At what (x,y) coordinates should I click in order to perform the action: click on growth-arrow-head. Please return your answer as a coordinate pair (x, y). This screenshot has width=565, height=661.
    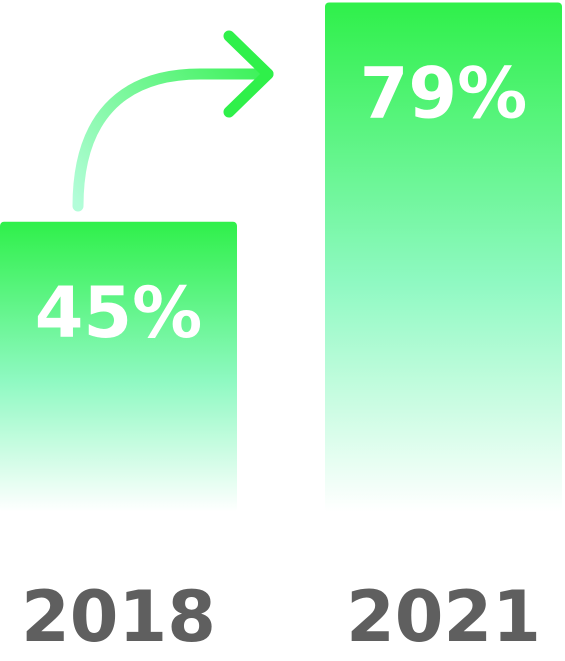
    Looking at the image, I should click on (248, 74).